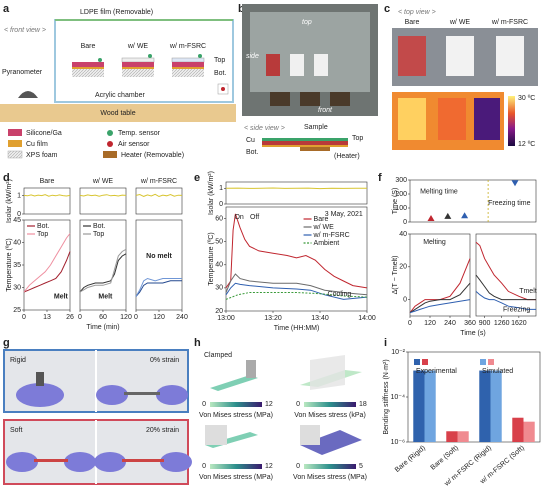 The height and width of the screenshot is (491, 546). I want to click on y-tick-label: 25, so click(17, 310).